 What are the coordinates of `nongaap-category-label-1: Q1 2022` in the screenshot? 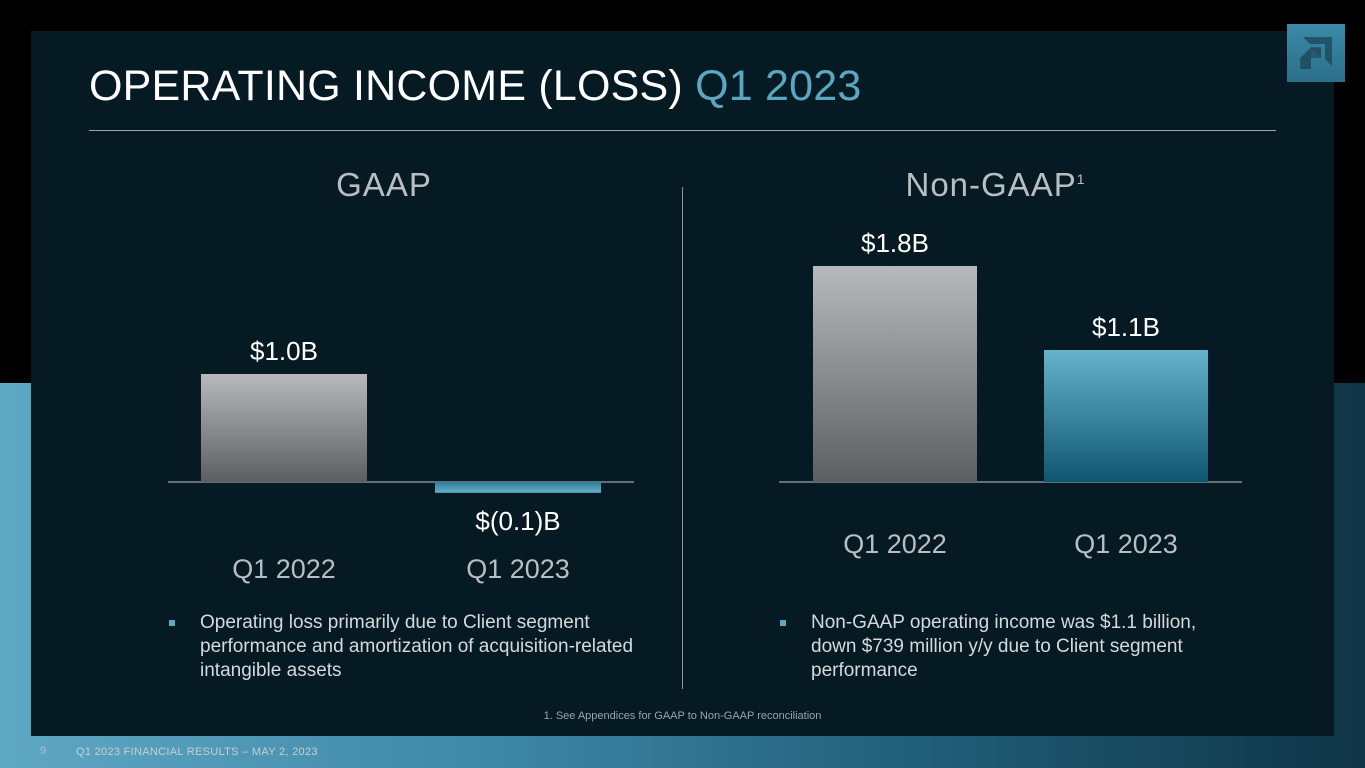 It's located at (895, 544).